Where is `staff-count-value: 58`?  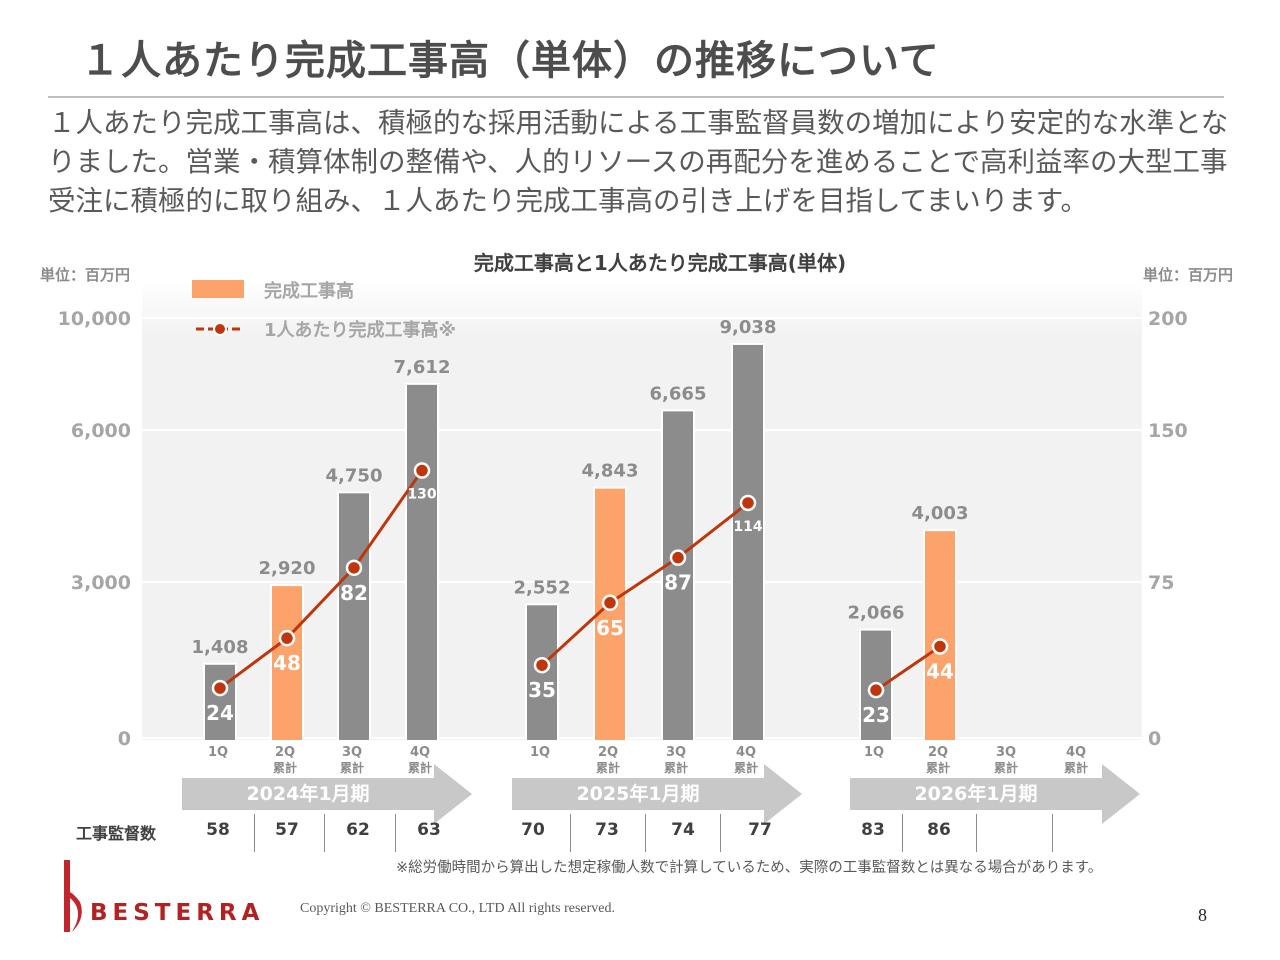 staff-count-value: 58 is located at coordinates (218, 830).